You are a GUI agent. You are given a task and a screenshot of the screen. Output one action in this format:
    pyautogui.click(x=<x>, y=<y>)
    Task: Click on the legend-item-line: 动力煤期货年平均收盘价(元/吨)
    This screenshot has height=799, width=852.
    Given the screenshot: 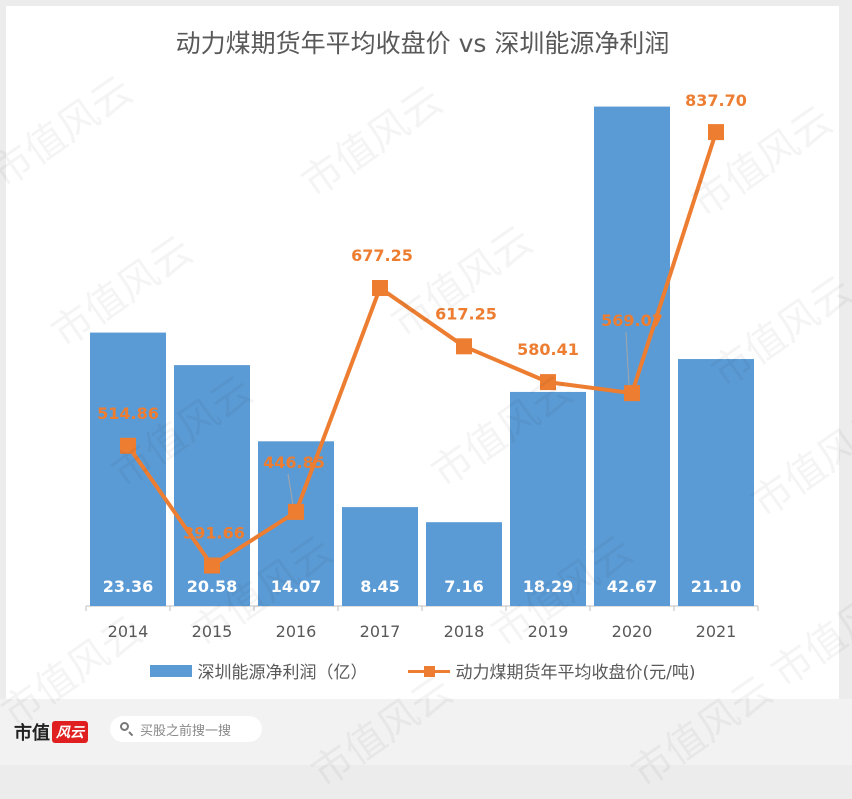 What is the action you would take?
    pyautogui.click(x=551, y=670)
    